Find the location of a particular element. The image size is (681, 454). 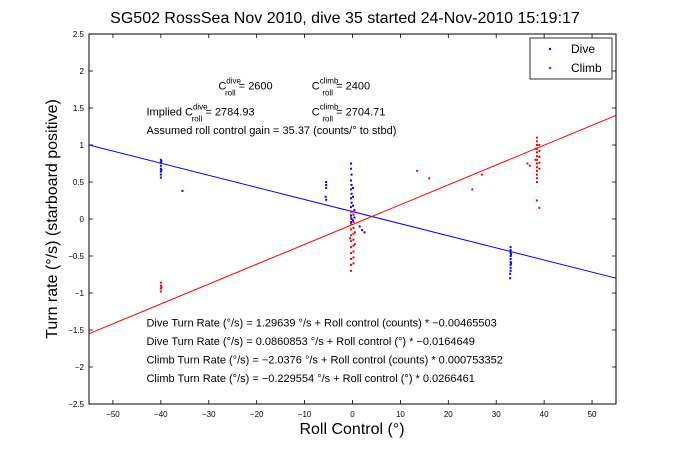

x-tick-label: −50 is located at coordinates (113, 414).